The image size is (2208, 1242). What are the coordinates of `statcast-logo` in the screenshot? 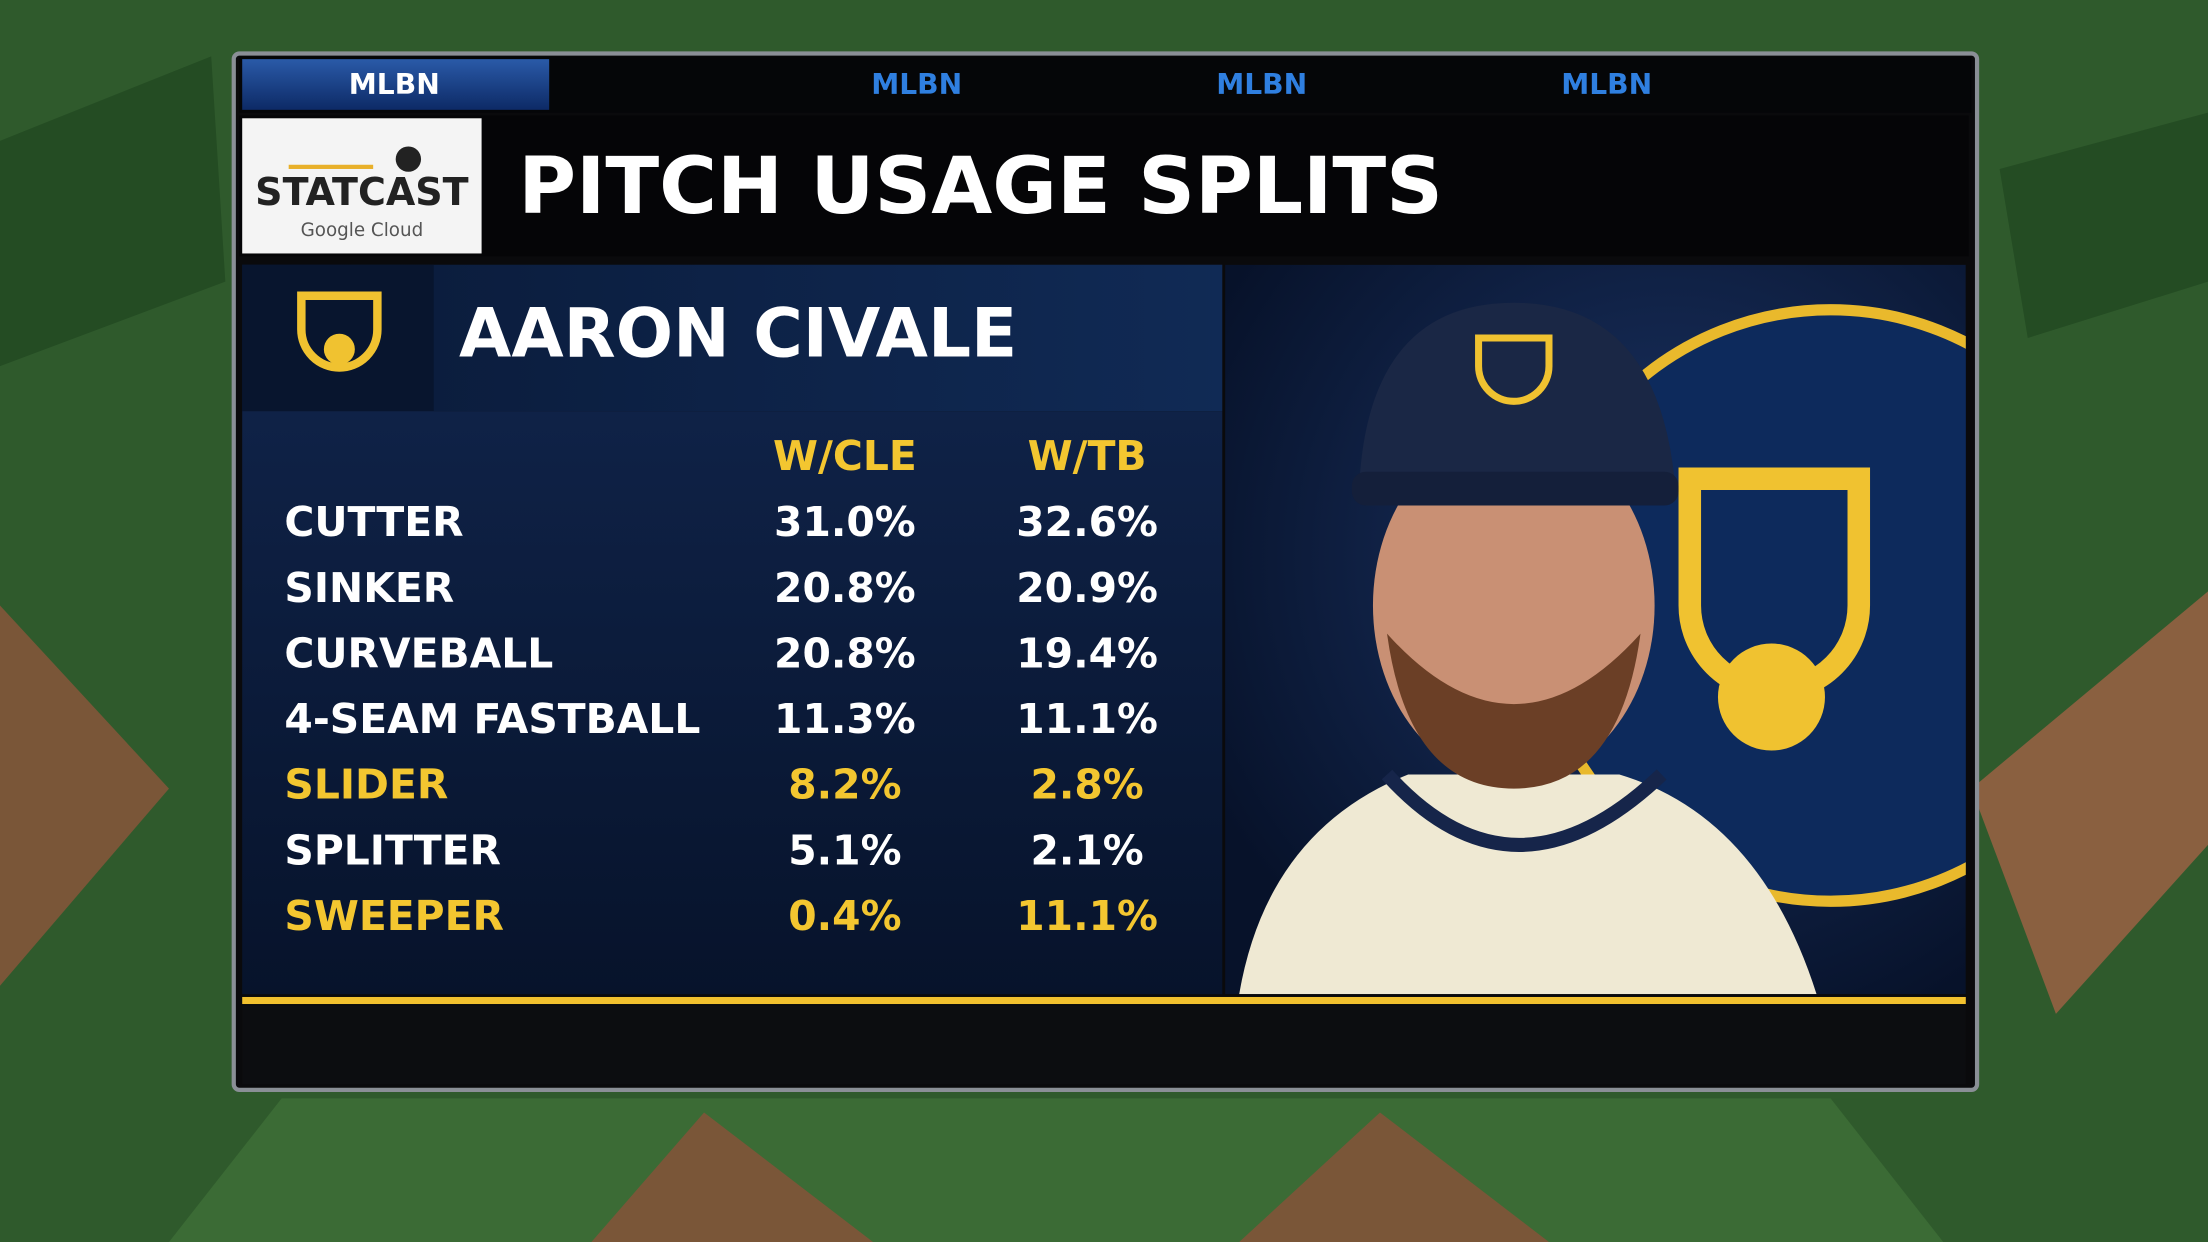 It's located at (362, 186).